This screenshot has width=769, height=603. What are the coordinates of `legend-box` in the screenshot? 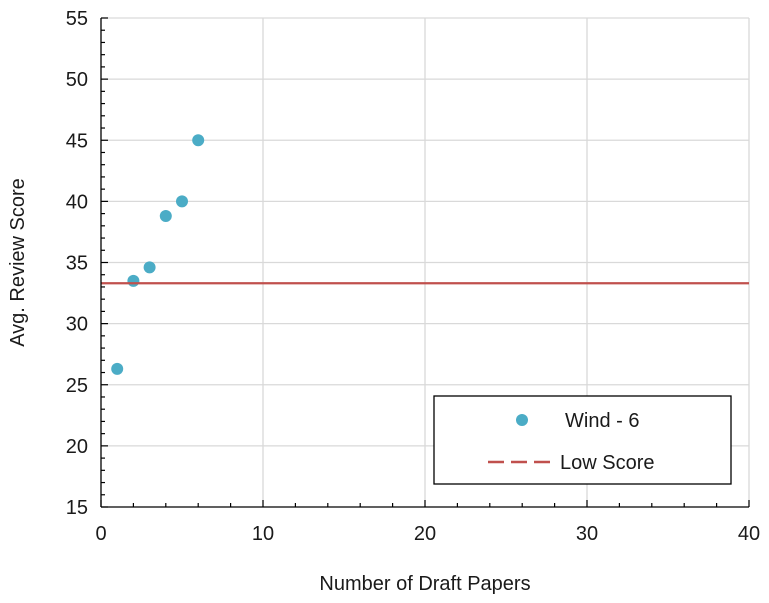 It's located at (582, 440).